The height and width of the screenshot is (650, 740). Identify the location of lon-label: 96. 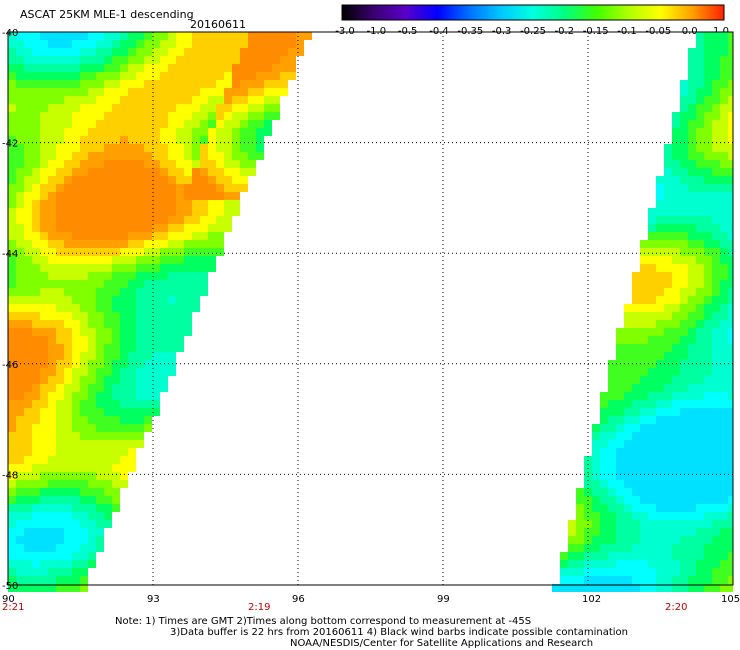
(298, 599).